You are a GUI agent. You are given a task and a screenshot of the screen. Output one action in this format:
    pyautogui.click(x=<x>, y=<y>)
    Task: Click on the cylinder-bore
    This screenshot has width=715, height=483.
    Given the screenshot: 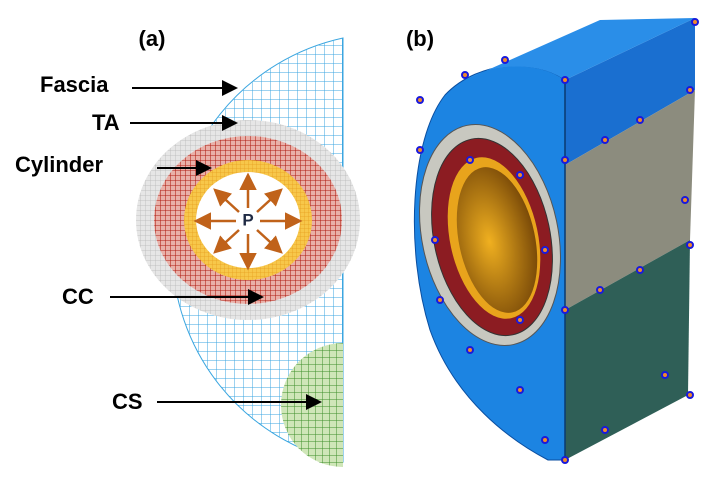 What is the action you would take?
    pyautogui.click(x=497, y=240)
    